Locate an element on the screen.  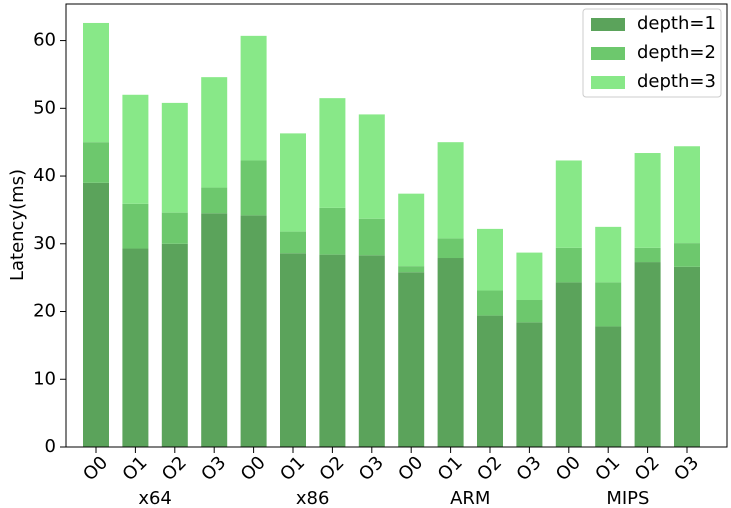
y-tick-label: 40 is located at coordinates (44, 175).